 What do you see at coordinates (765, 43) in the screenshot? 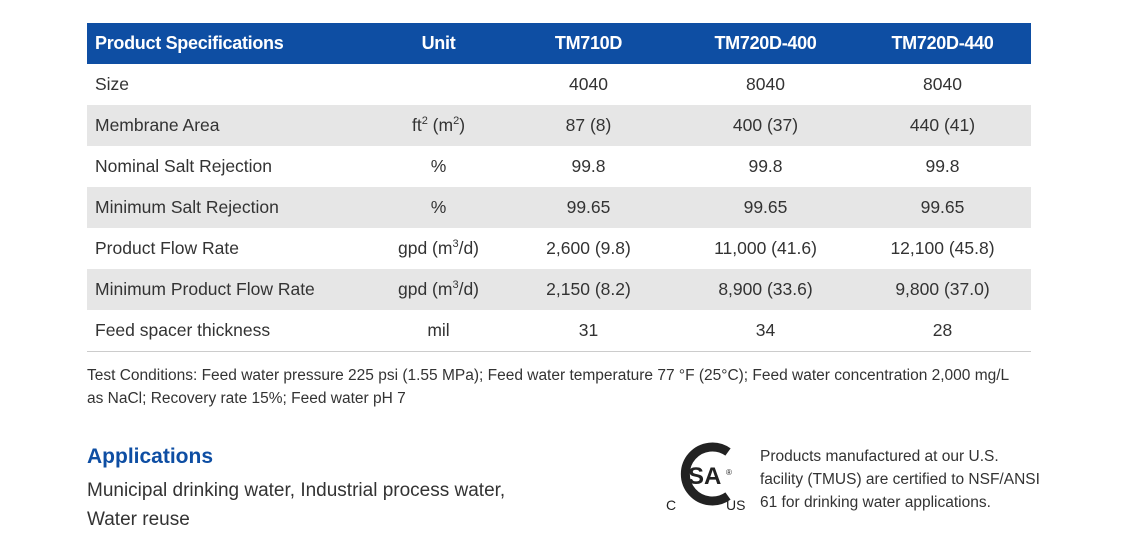
I see `column-header: TM720D-400` at bounding box center [765, 43].